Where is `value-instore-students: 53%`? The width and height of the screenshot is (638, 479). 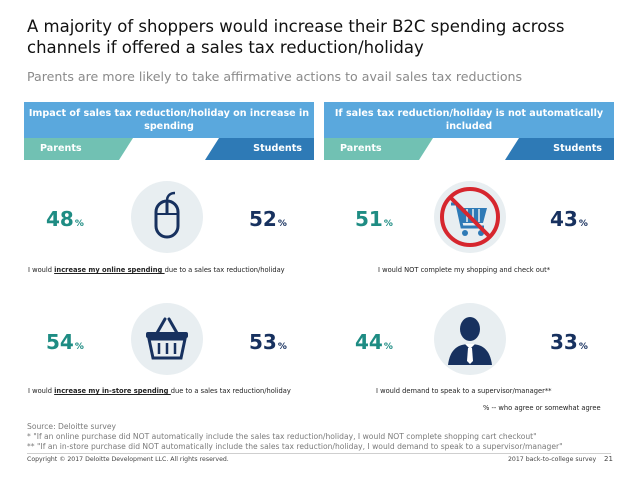 value-instore-students: 53% is located at coordinates (268, 344).